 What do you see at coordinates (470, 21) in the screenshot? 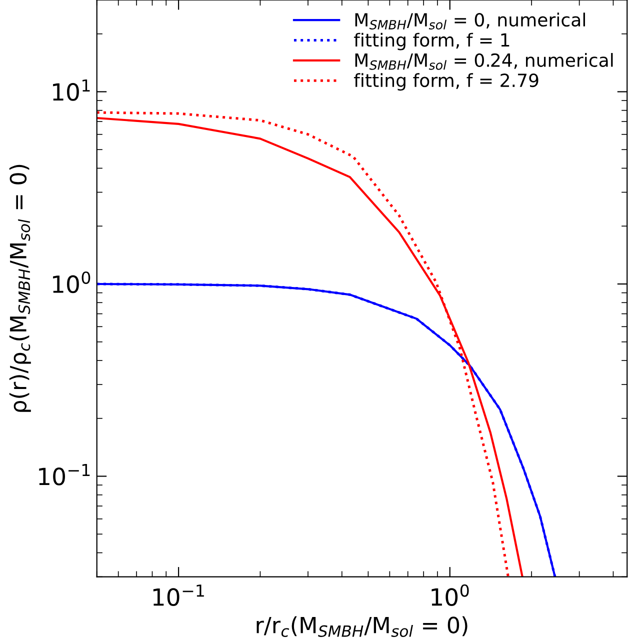
I see `legend-label: M$_{SMBH}$/M$_{sol}$ = 0, numerical` at bounding box center [470, 21].